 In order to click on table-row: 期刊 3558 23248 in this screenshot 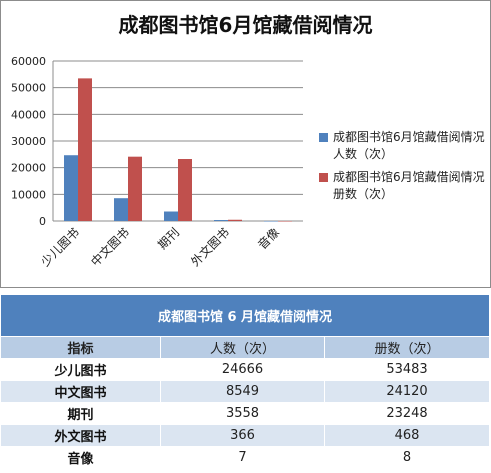, I will do `click(245, 413)`.